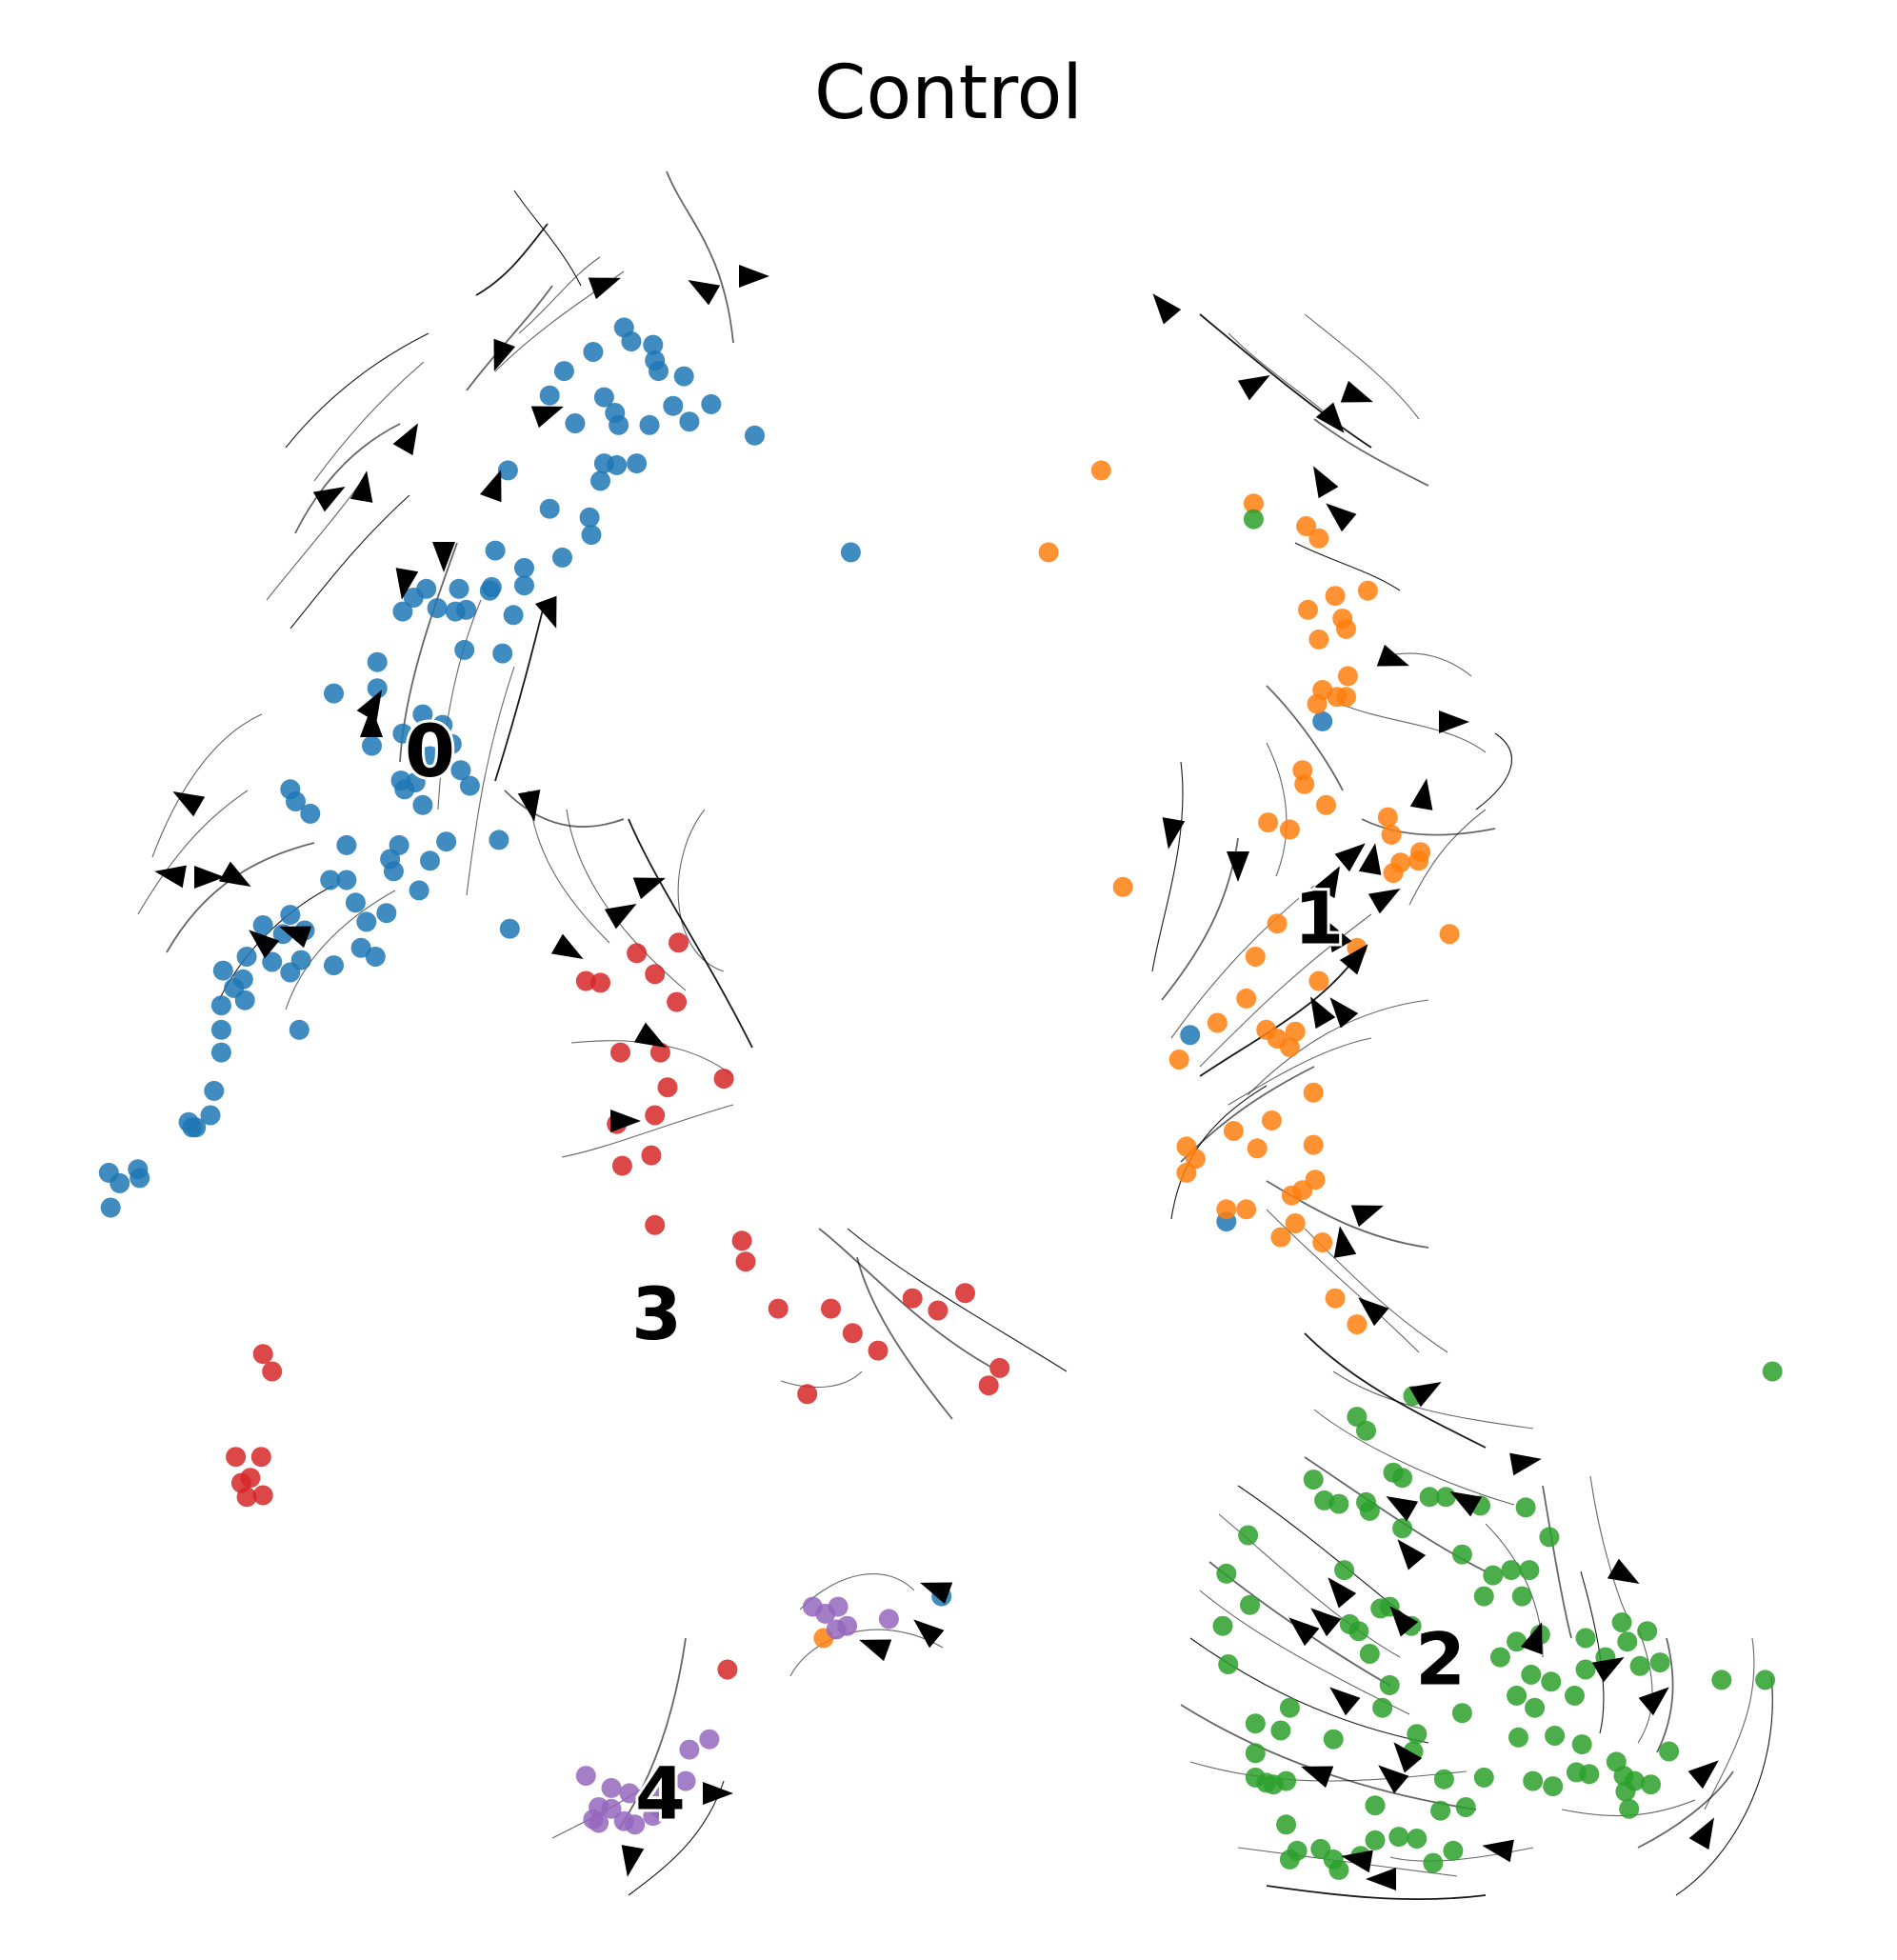 The height and width of the screenshot is (1960, 1897). I want to click on cluster-label-0: 0, so click(430, 751).